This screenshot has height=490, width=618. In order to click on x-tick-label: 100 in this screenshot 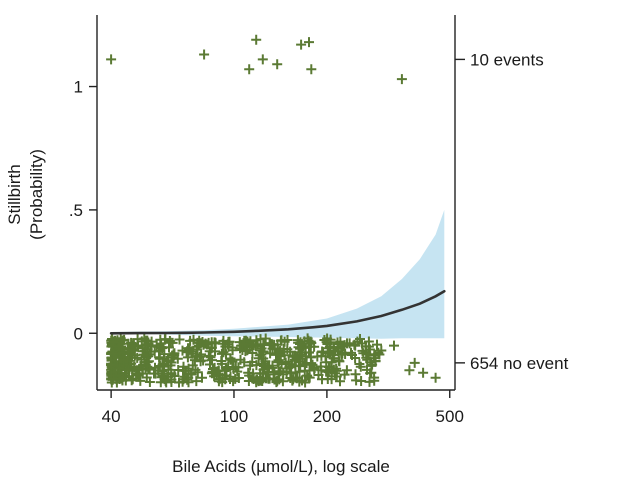, I will do `click(234, 416)`.